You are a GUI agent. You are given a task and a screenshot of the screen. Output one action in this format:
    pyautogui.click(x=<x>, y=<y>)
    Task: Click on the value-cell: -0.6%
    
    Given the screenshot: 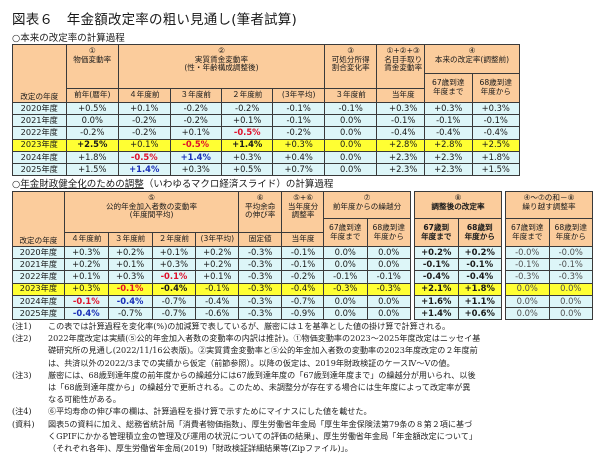 What is the action you would take?
    pyautogui.click(x=217, y=313)
    